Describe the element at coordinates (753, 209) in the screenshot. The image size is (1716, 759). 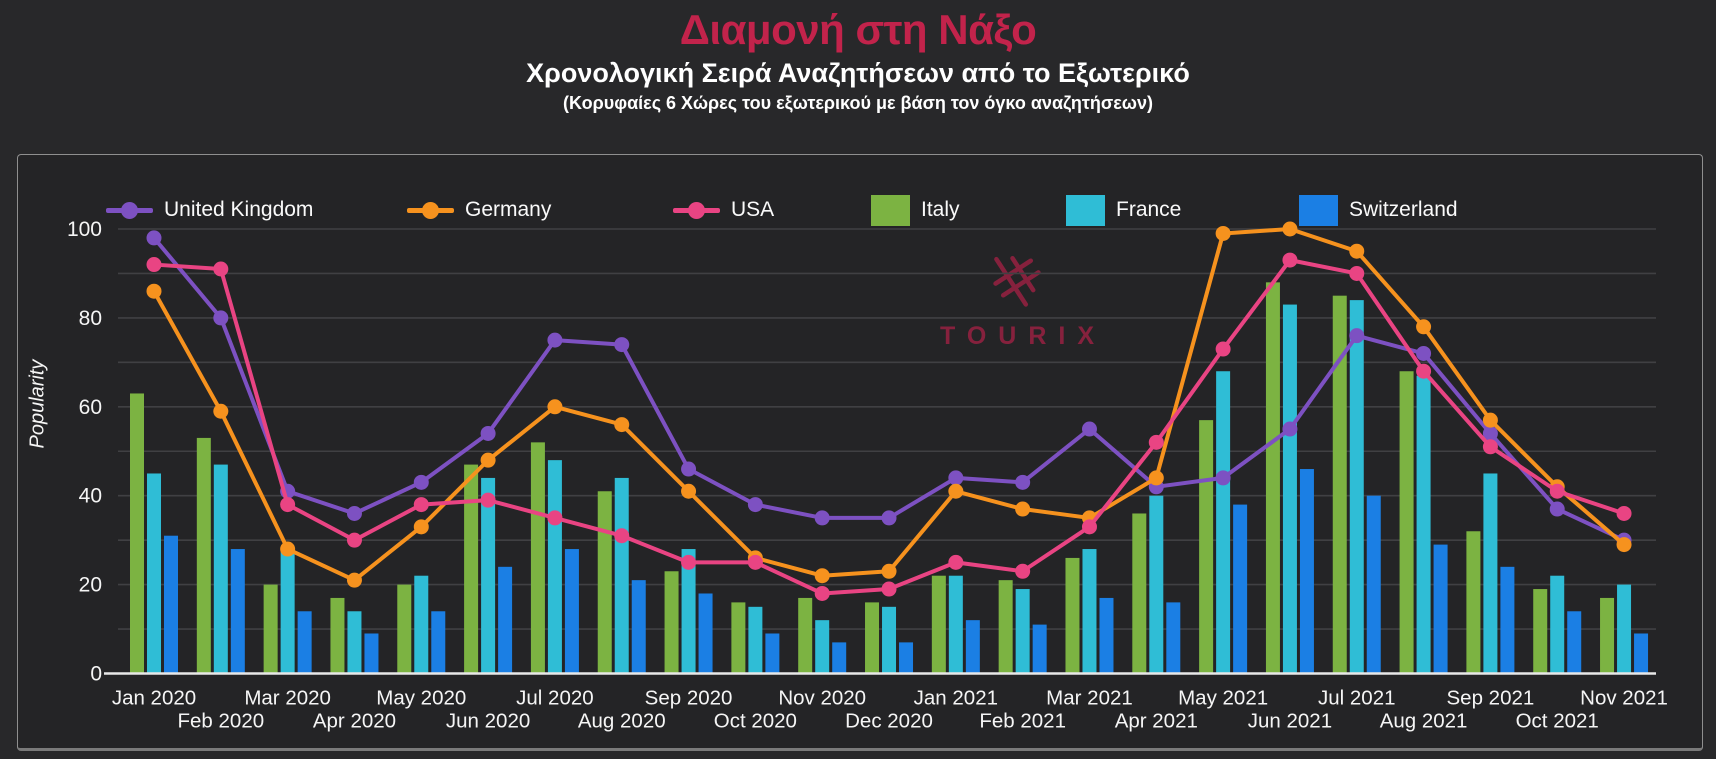
I see `legend-label-usa: USA` at that location.